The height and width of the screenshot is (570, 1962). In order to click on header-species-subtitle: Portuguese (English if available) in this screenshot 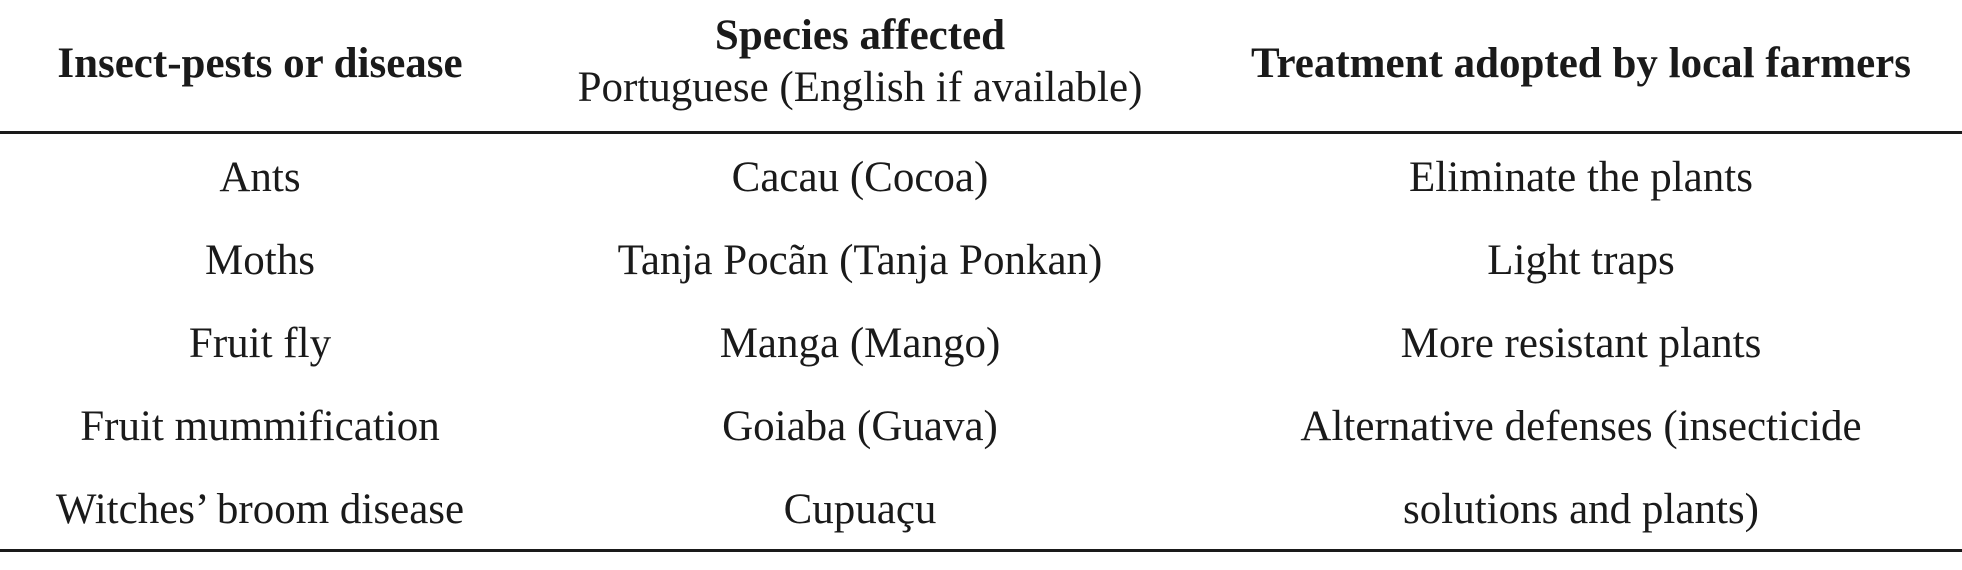, I will do `click(860, 87)`.